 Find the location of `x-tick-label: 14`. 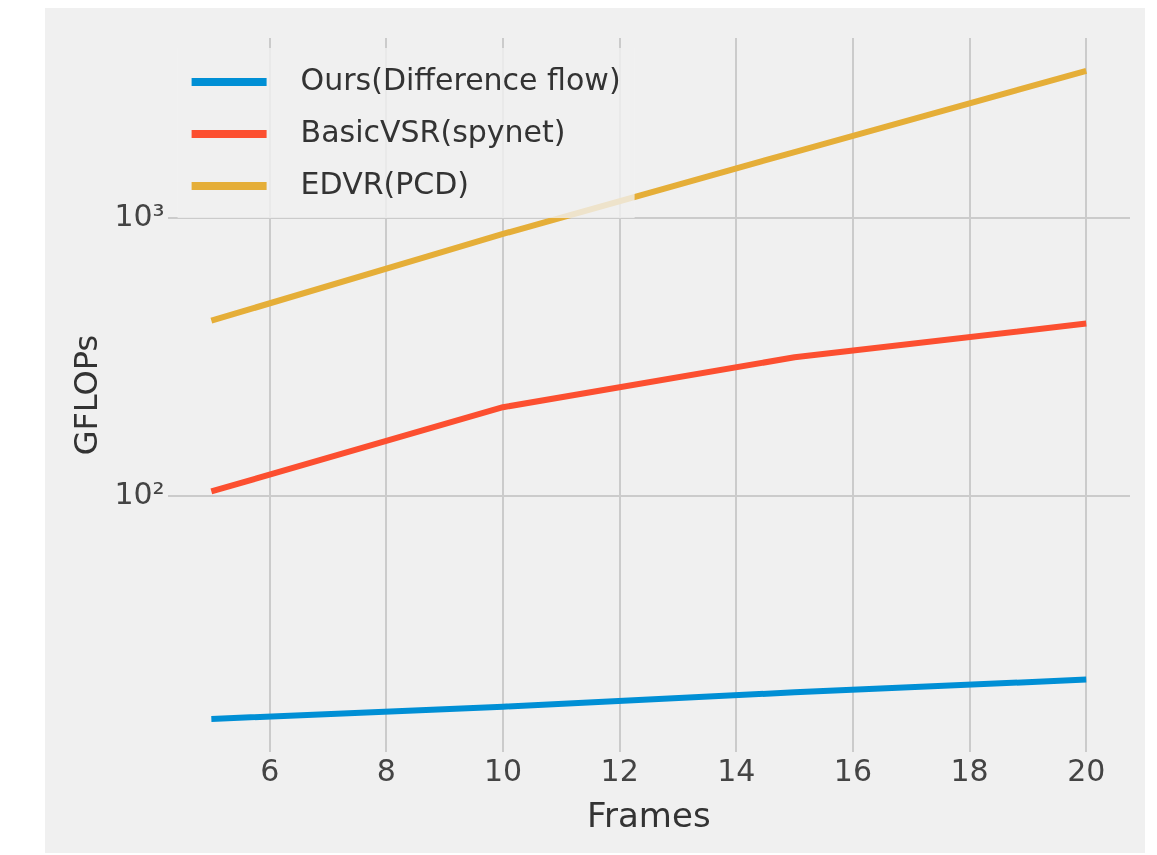

x-tick-label: 14 is located at coordinates (736, 770).